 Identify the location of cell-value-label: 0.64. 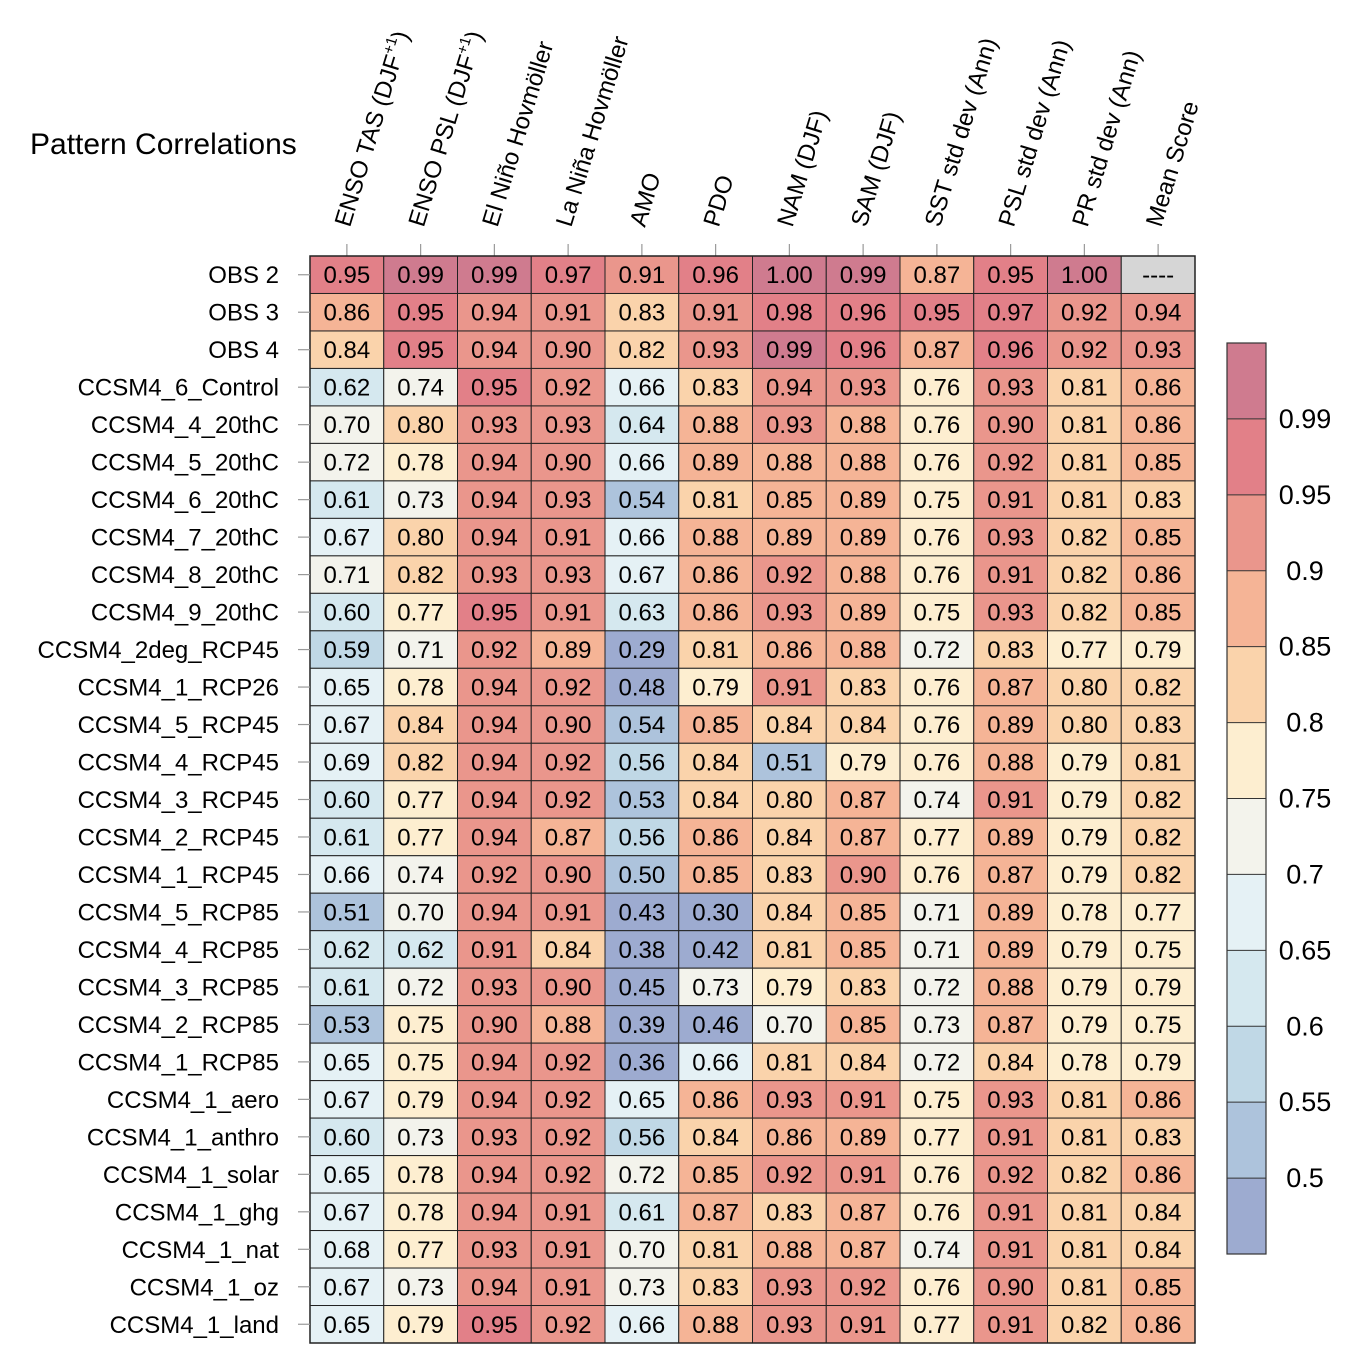
(642, 425).